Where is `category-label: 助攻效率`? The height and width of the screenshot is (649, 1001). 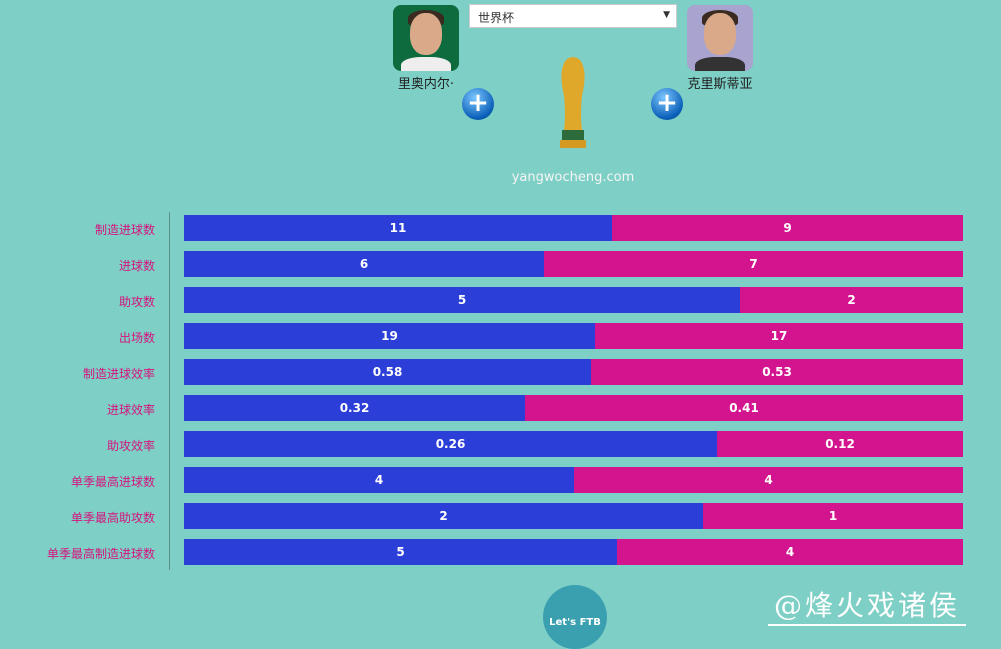
category-label: 助攻效率 is located at coordinates (130, 446).